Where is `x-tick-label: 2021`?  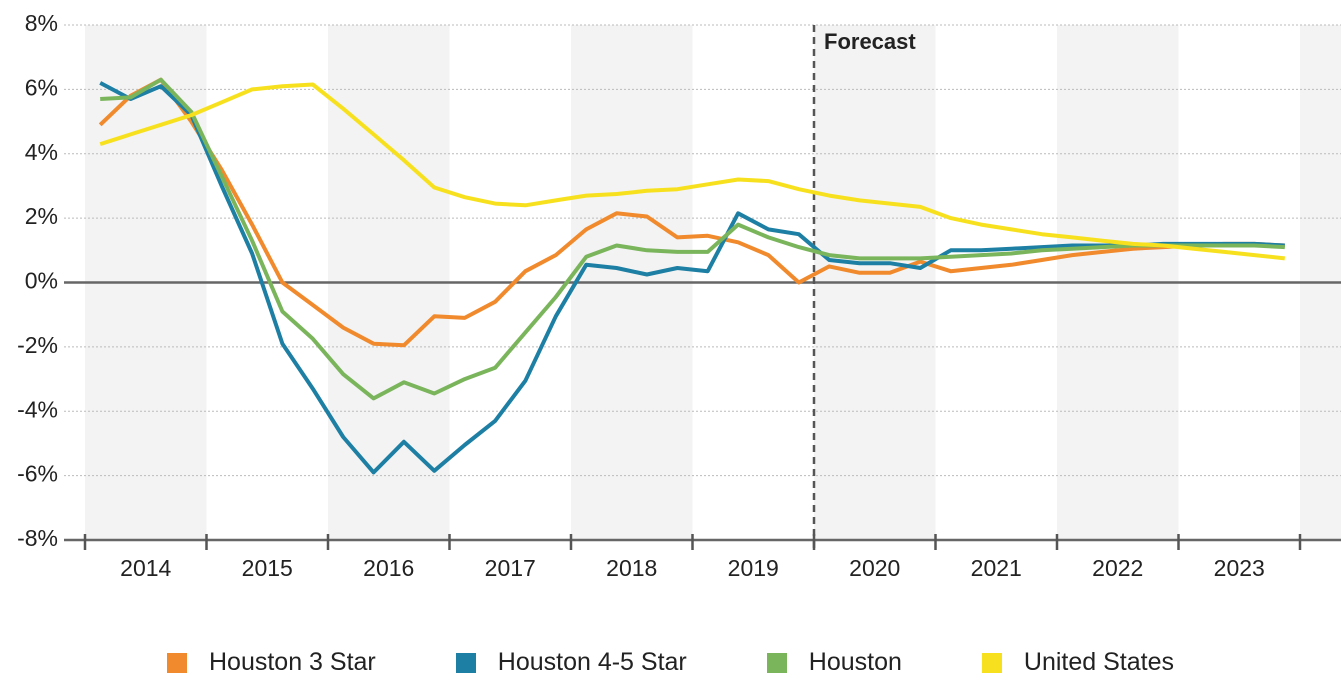 x-tick-label: 2021 is located at coordinates (996, 568).